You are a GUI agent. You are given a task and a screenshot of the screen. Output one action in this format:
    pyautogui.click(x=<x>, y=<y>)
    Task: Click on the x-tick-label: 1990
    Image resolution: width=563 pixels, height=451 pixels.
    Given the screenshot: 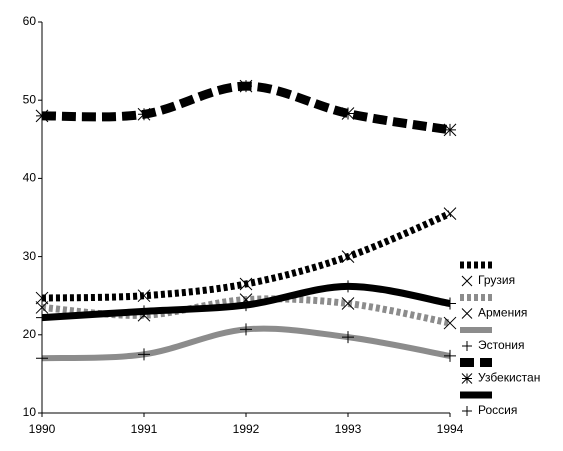 What is the action you would take?
    pyautogui.click(x=42, y=429)
    